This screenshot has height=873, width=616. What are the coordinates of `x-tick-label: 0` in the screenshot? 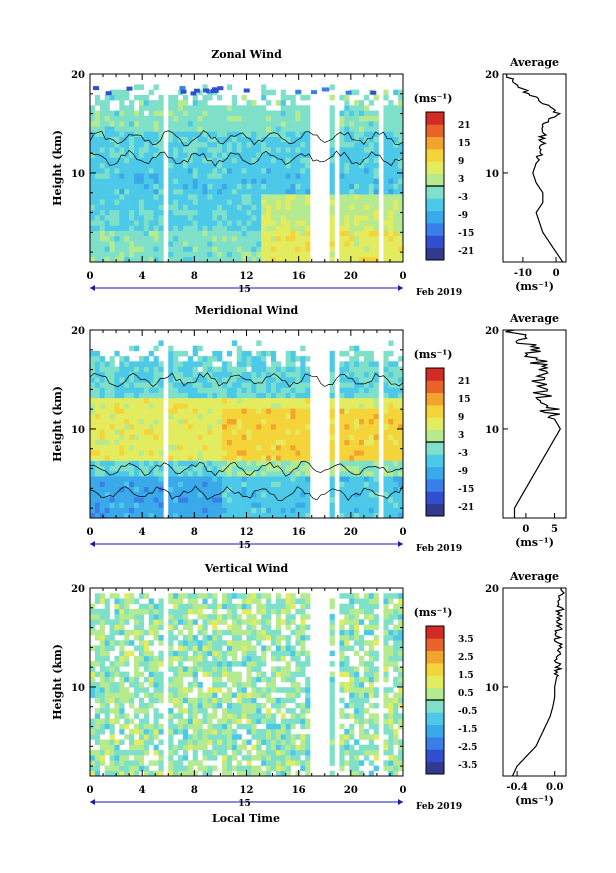 It's located at (403, 276).